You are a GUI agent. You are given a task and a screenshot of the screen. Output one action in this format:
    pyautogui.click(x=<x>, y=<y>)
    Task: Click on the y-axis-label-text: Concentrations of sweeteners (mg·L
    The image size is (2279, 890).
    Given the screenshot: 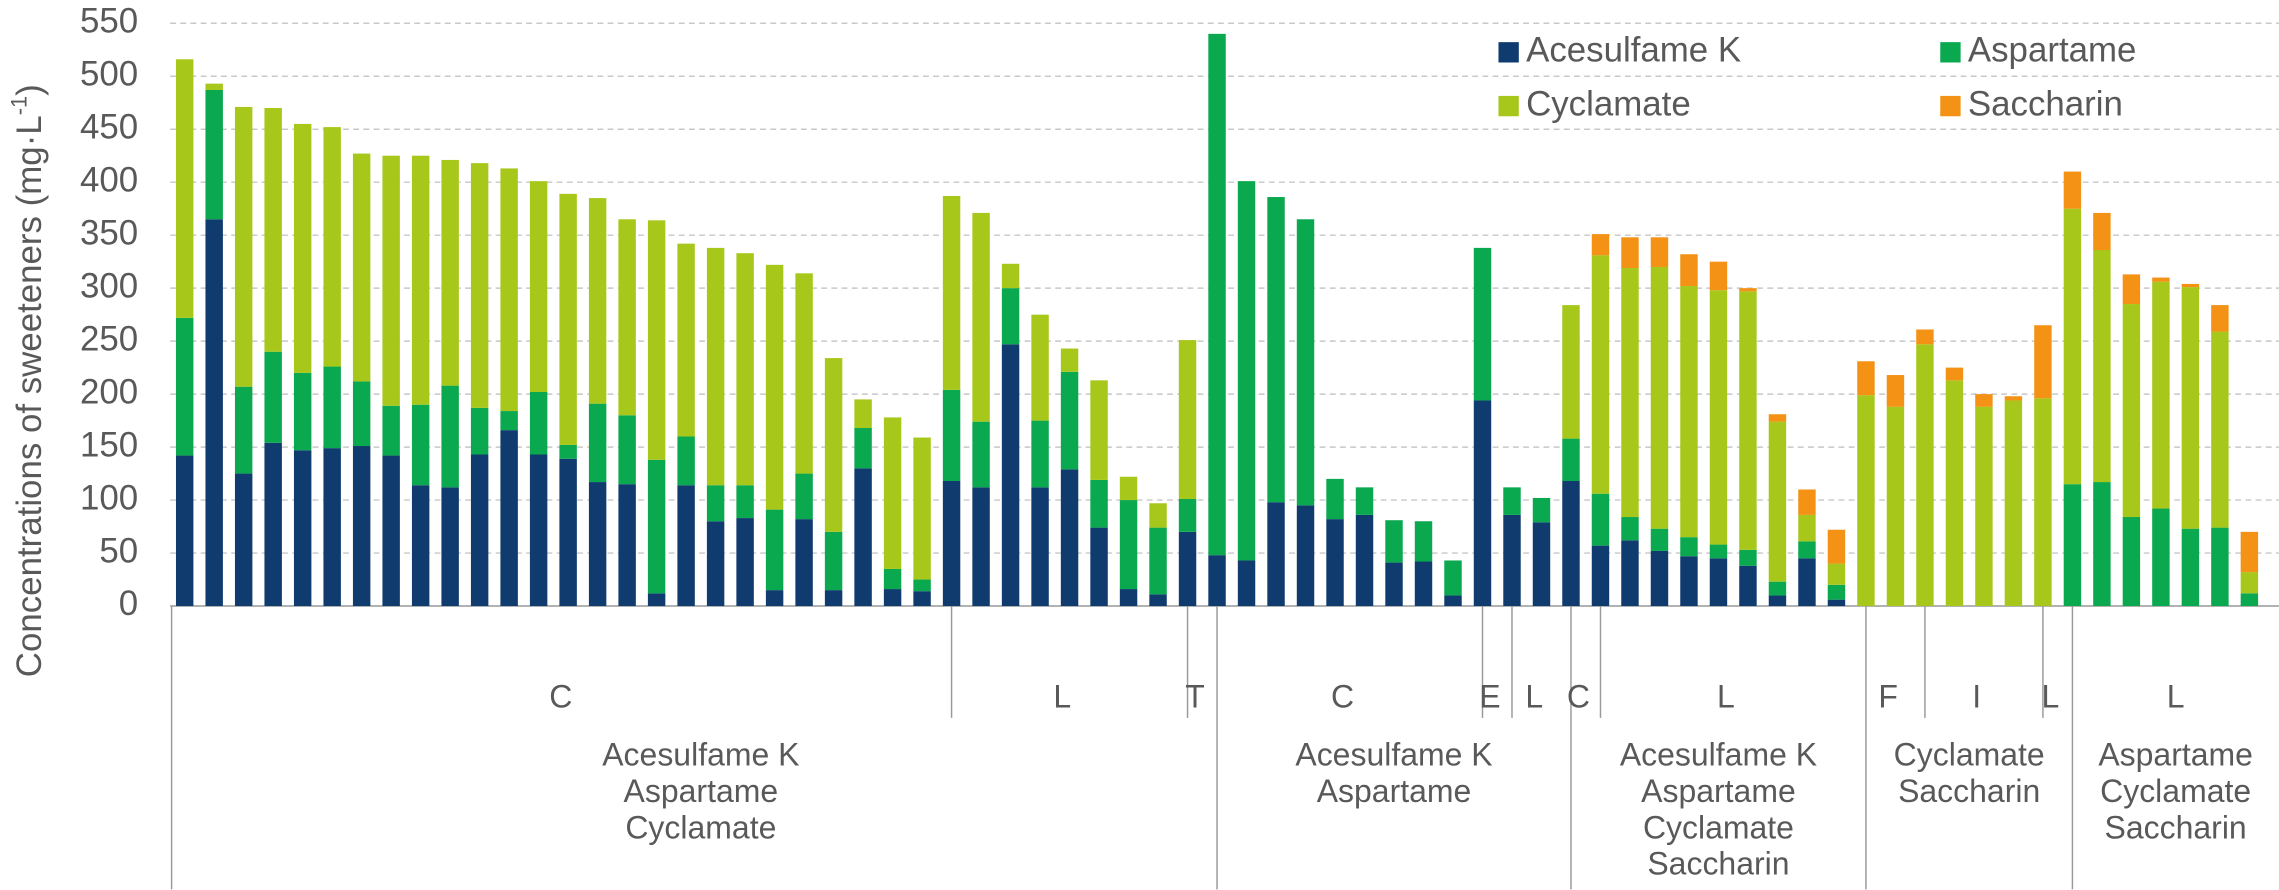 What is the action you would take?
    pyautogui.click(x=29, y=396)
    